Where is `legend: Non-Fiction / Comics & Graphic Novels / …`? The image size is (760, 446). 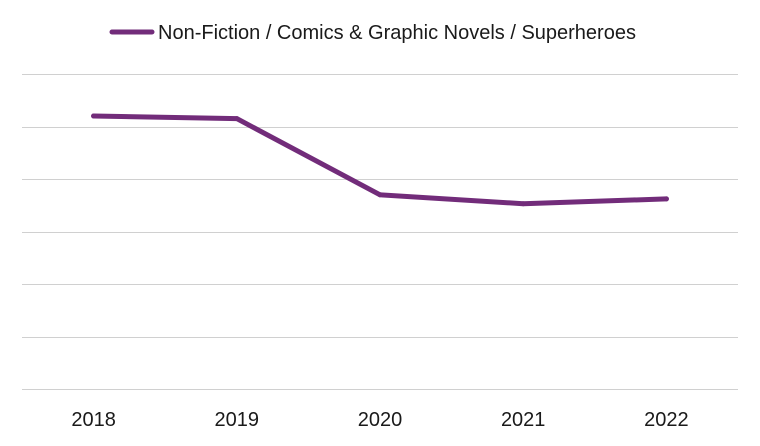 legend: Non-Fiction / Comics & Graphic Novels / … is located at coordinates (372, 33).